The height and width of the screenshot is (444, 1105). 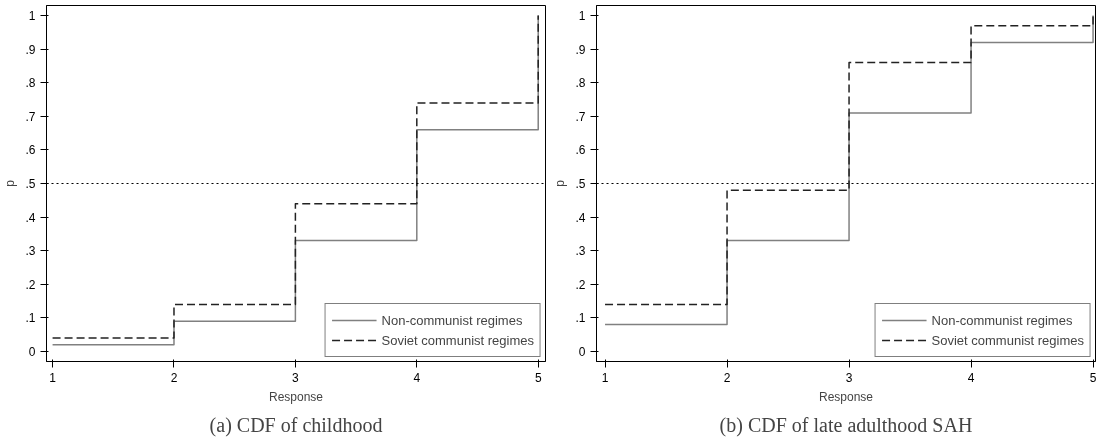 What do you see at coordinates (296, 425) in the screenshot?
I see `text: (a) CDF of childhood` at bounding box center [296, 425].